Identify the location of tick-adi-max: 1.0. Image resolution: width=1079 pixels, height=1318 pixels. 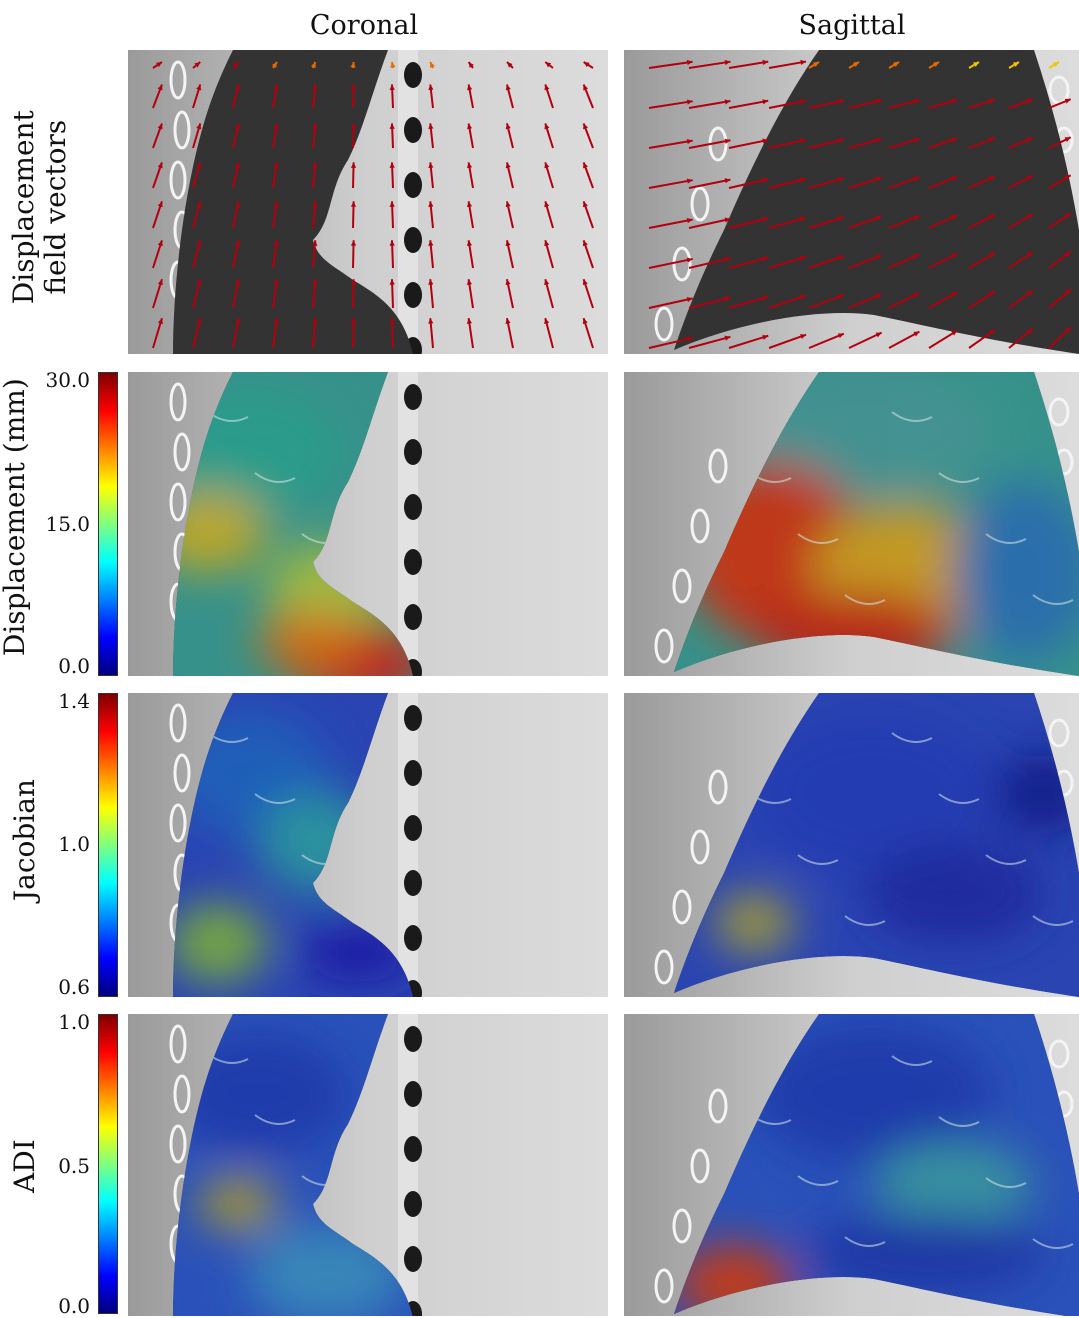
(74, 1022).